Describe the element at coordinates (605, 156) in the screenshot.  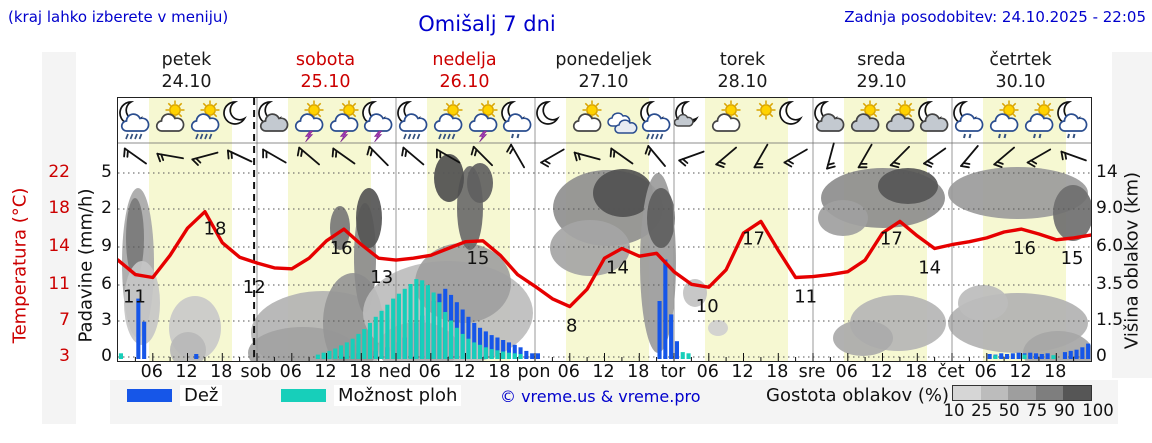
I see `wind-barbs` at that location.